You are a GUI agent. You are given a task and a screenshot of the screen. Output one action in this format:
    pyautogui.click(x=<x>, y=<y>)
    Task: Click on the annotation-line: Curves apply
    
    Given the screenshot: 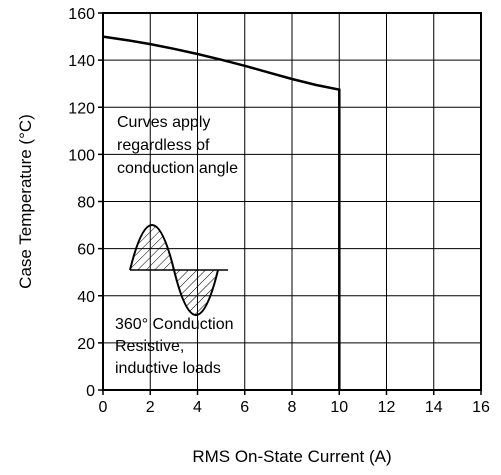 What is the action you would take?
    pyautogui.click(x=163, y=122)
    